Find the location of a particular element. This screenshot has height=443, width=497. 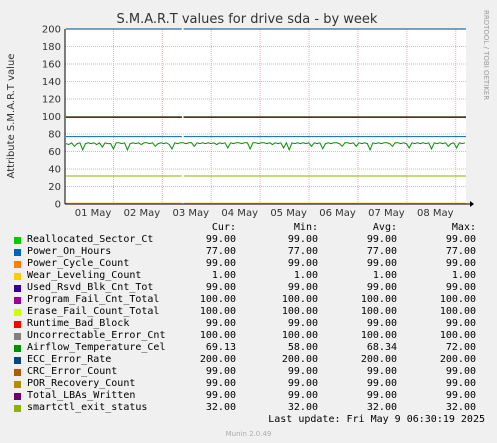

legend-value-avg: 200.00 is located at coordinates (378, 359).